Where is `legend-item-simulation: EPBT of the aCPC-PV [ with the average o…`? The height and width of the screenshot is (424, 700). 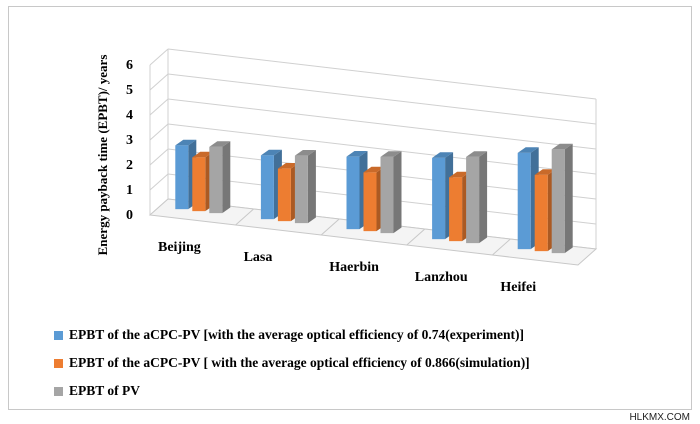 legend-item-simulation: EPBT of the aCPC-PV [ with the average o… is located at coordinates (292, 363).